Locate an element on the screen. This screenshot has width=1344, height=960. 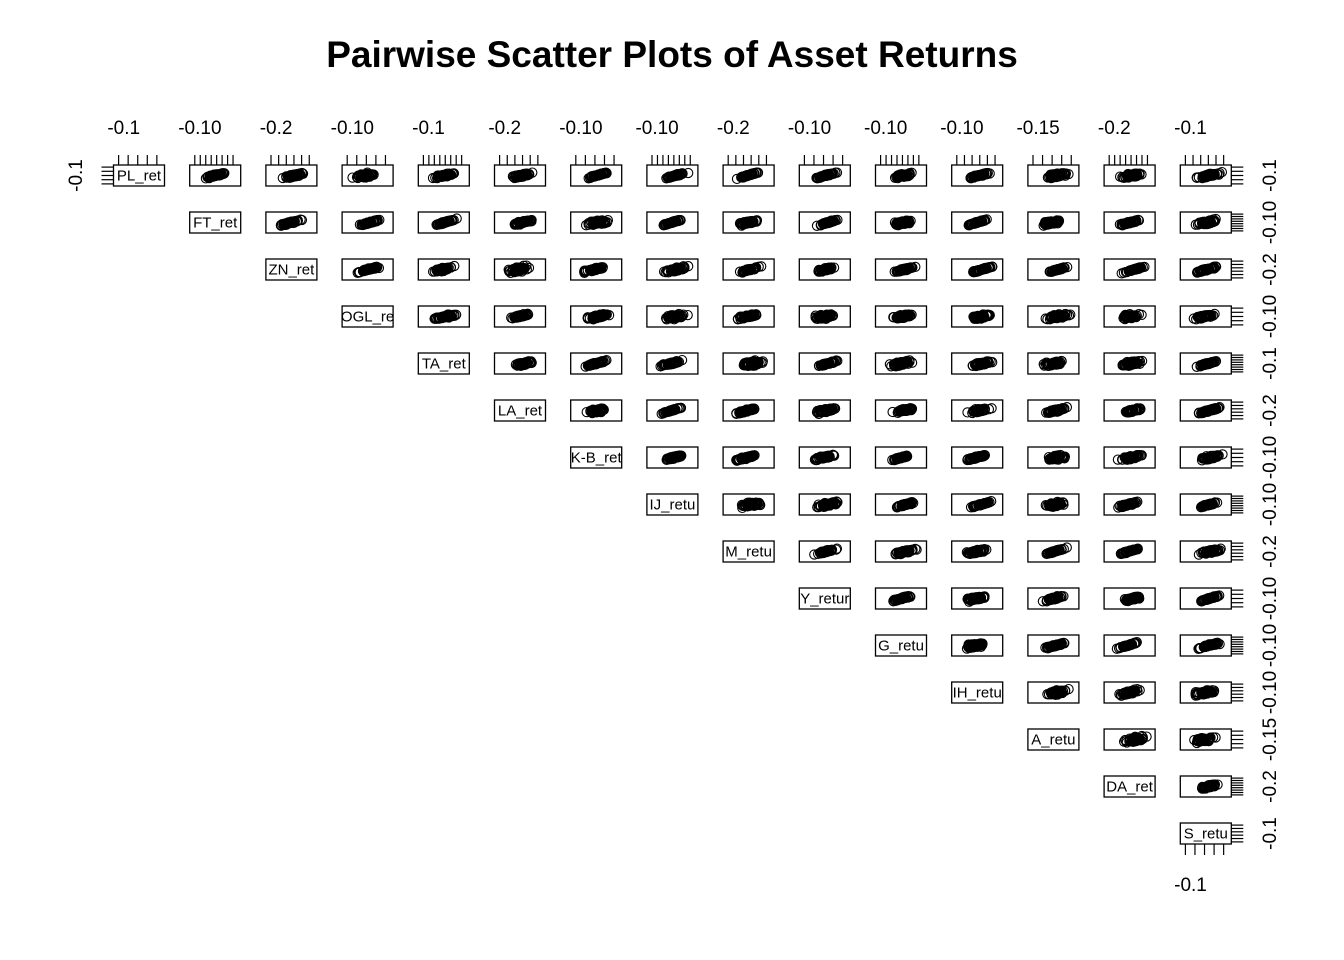
variable-label: LA_ret is located at coordinates (520, 411).